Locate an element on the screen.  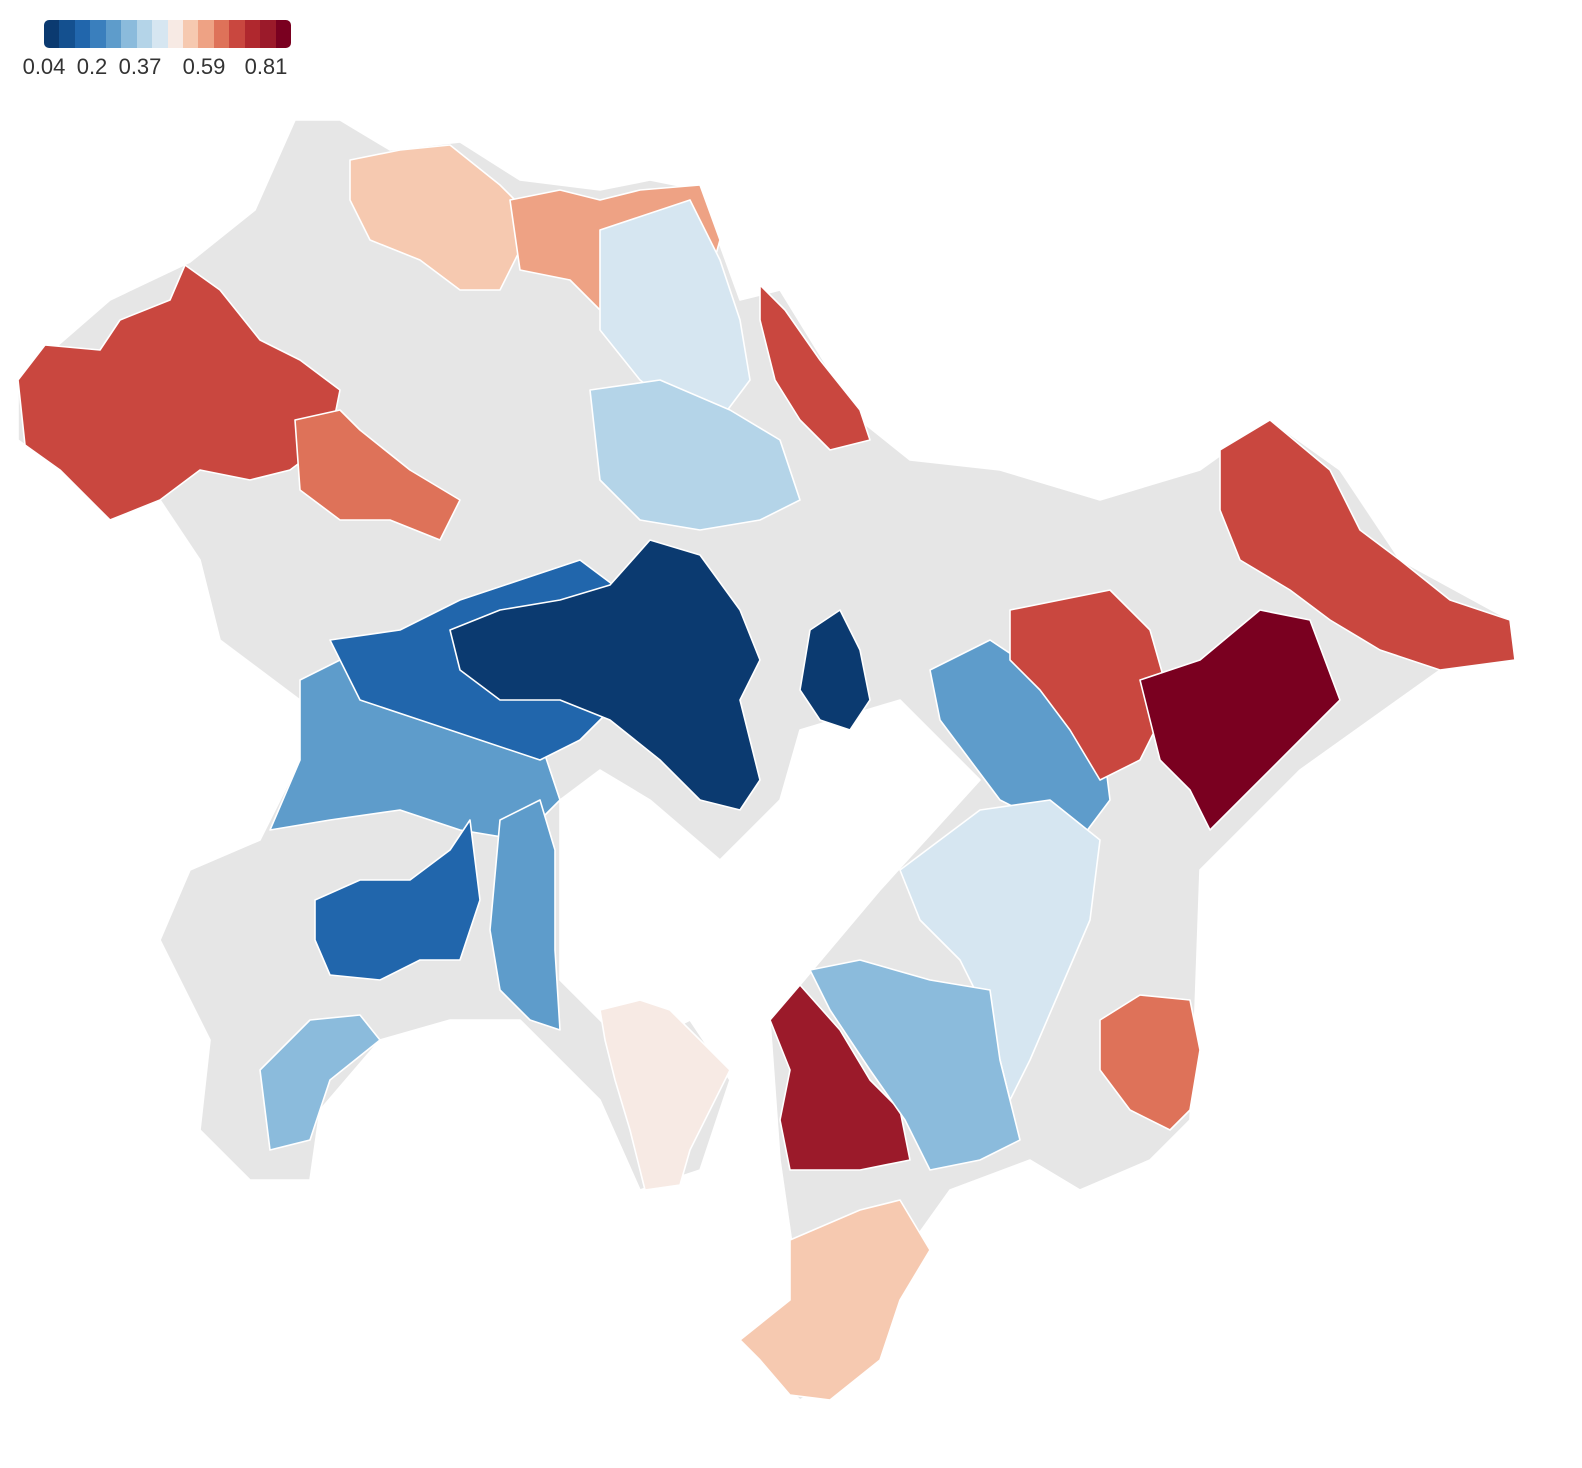
region-boso-south is located at coordinates (835, 1300).